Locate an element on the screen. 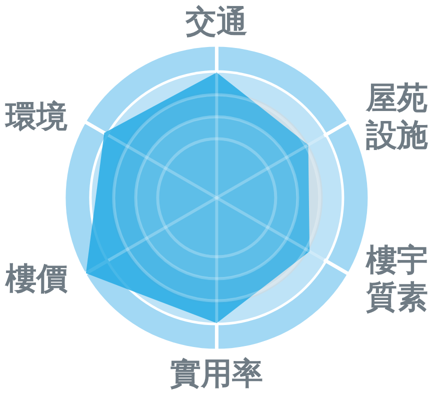 The width and height of the screenshot is (446, 403). spoke-label: 實用率 is located at coordinates (217, 374).